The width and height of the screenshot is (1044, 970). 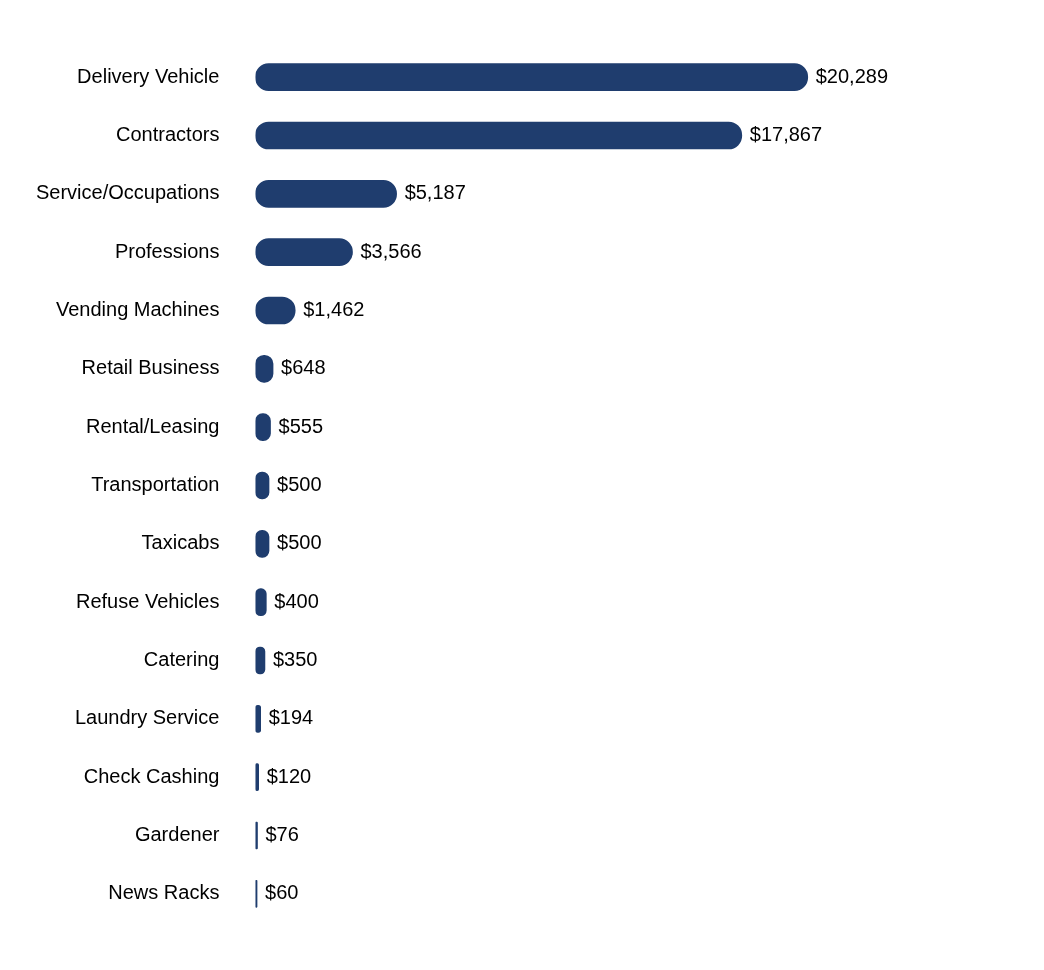 What do you see at coordinates (282, 892) in the screenshot?
I see `data-label: $60` at bounding box center [282, 892].